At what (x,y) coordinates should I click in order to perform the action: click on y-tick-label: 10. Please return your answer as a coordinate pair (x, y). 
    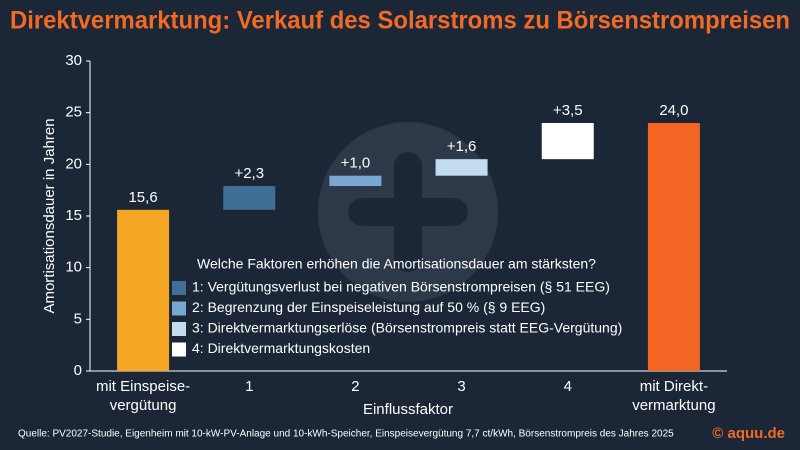
    Looking at the image, I should click on (73, 267).